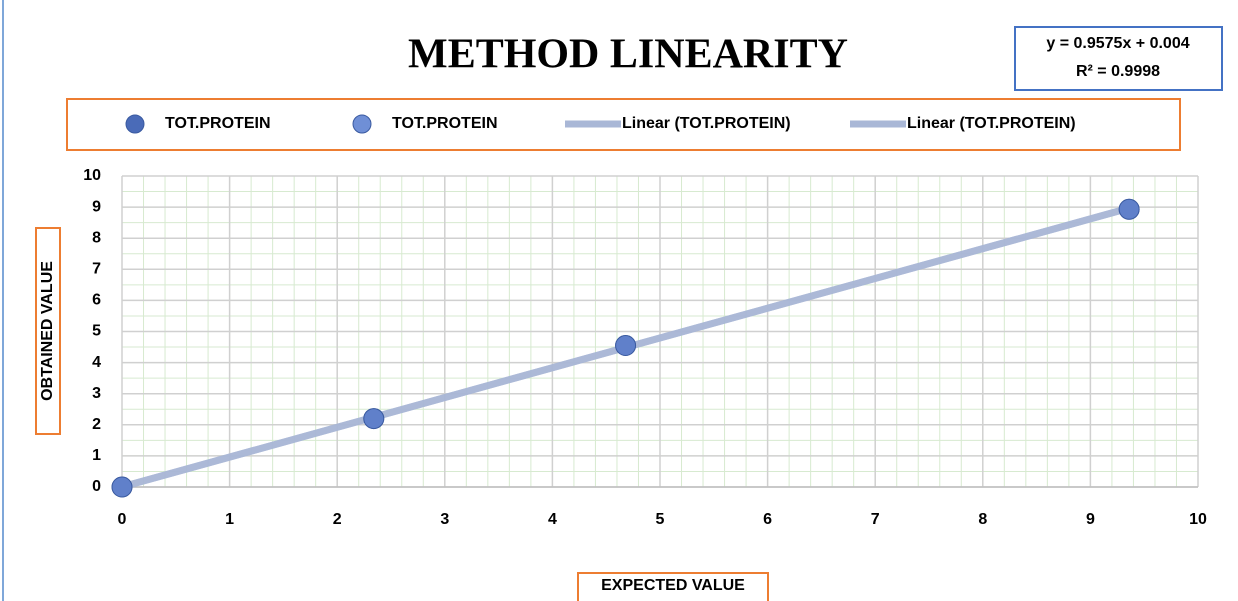 This screenshot has height=601, width=1238. Describe the element at coordinates (337, 519) in the screenshot. I see `x-tick-label: 2` at that location.